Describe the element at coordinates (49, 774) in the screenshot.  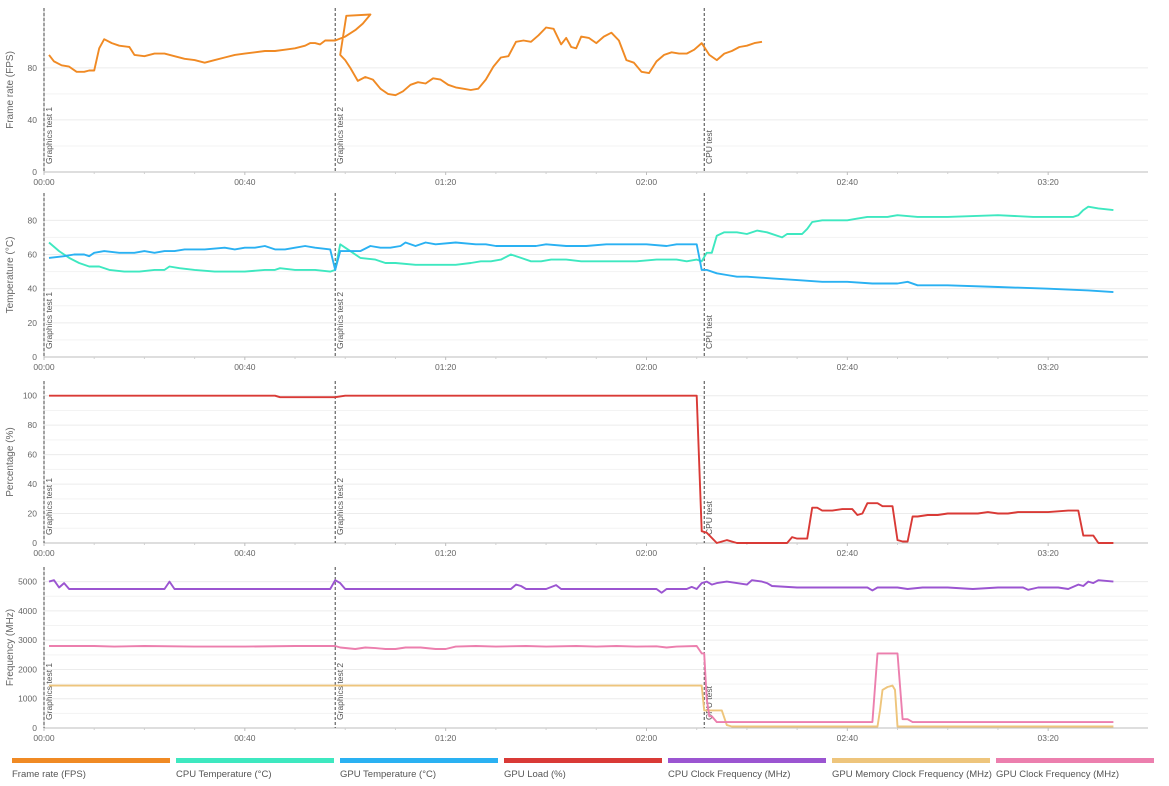
I see `legend-label: Frame rate (FPS)` at that location.